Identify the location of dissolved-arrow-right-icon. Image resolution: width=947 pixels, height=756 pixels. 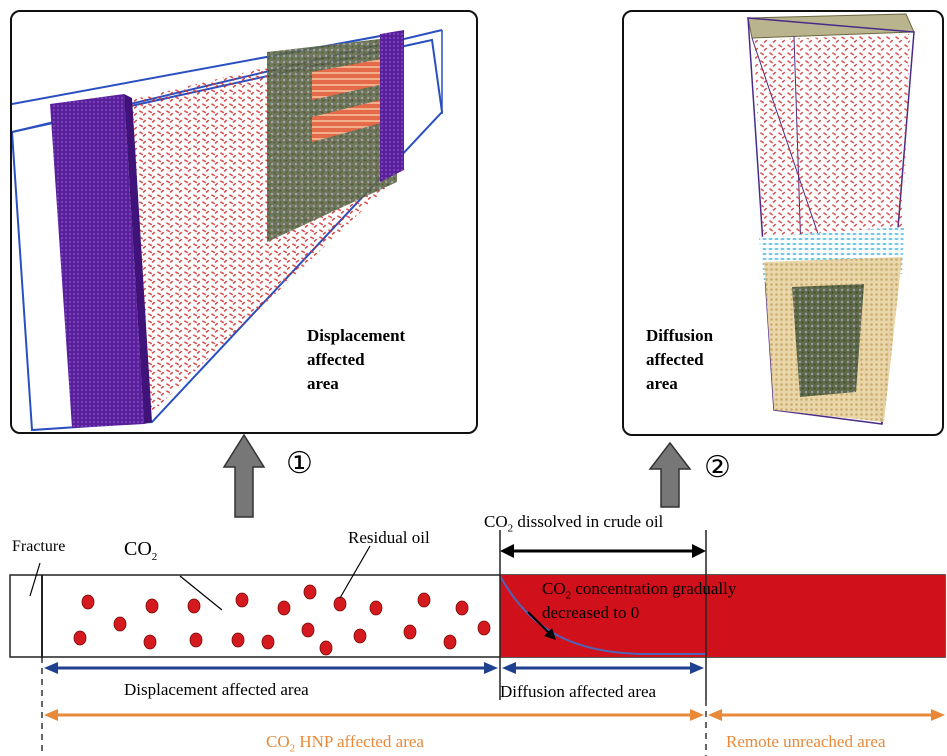
(699, 551).